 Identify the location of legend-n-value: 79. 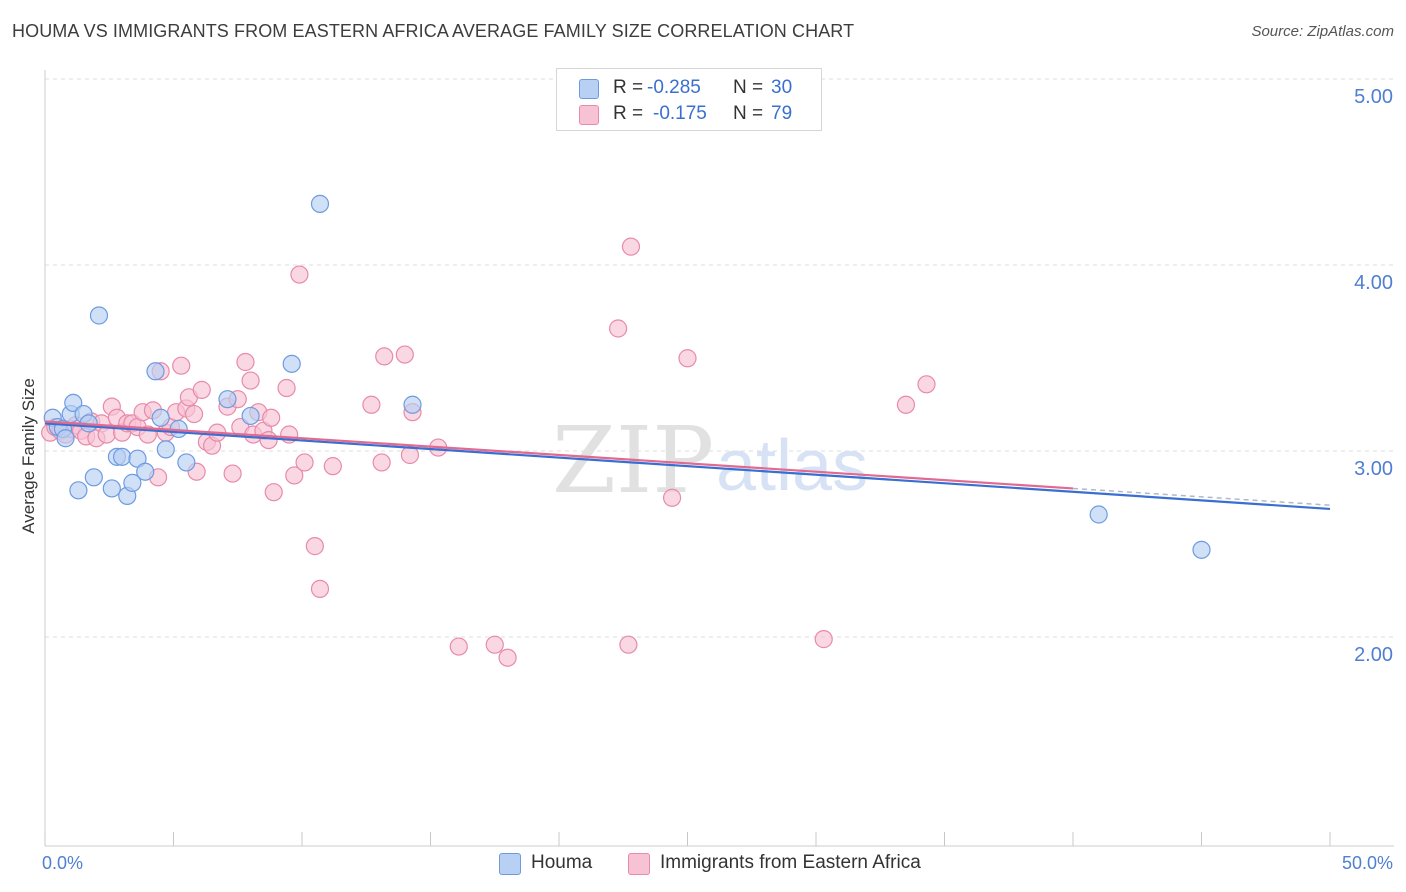
(782, 113).